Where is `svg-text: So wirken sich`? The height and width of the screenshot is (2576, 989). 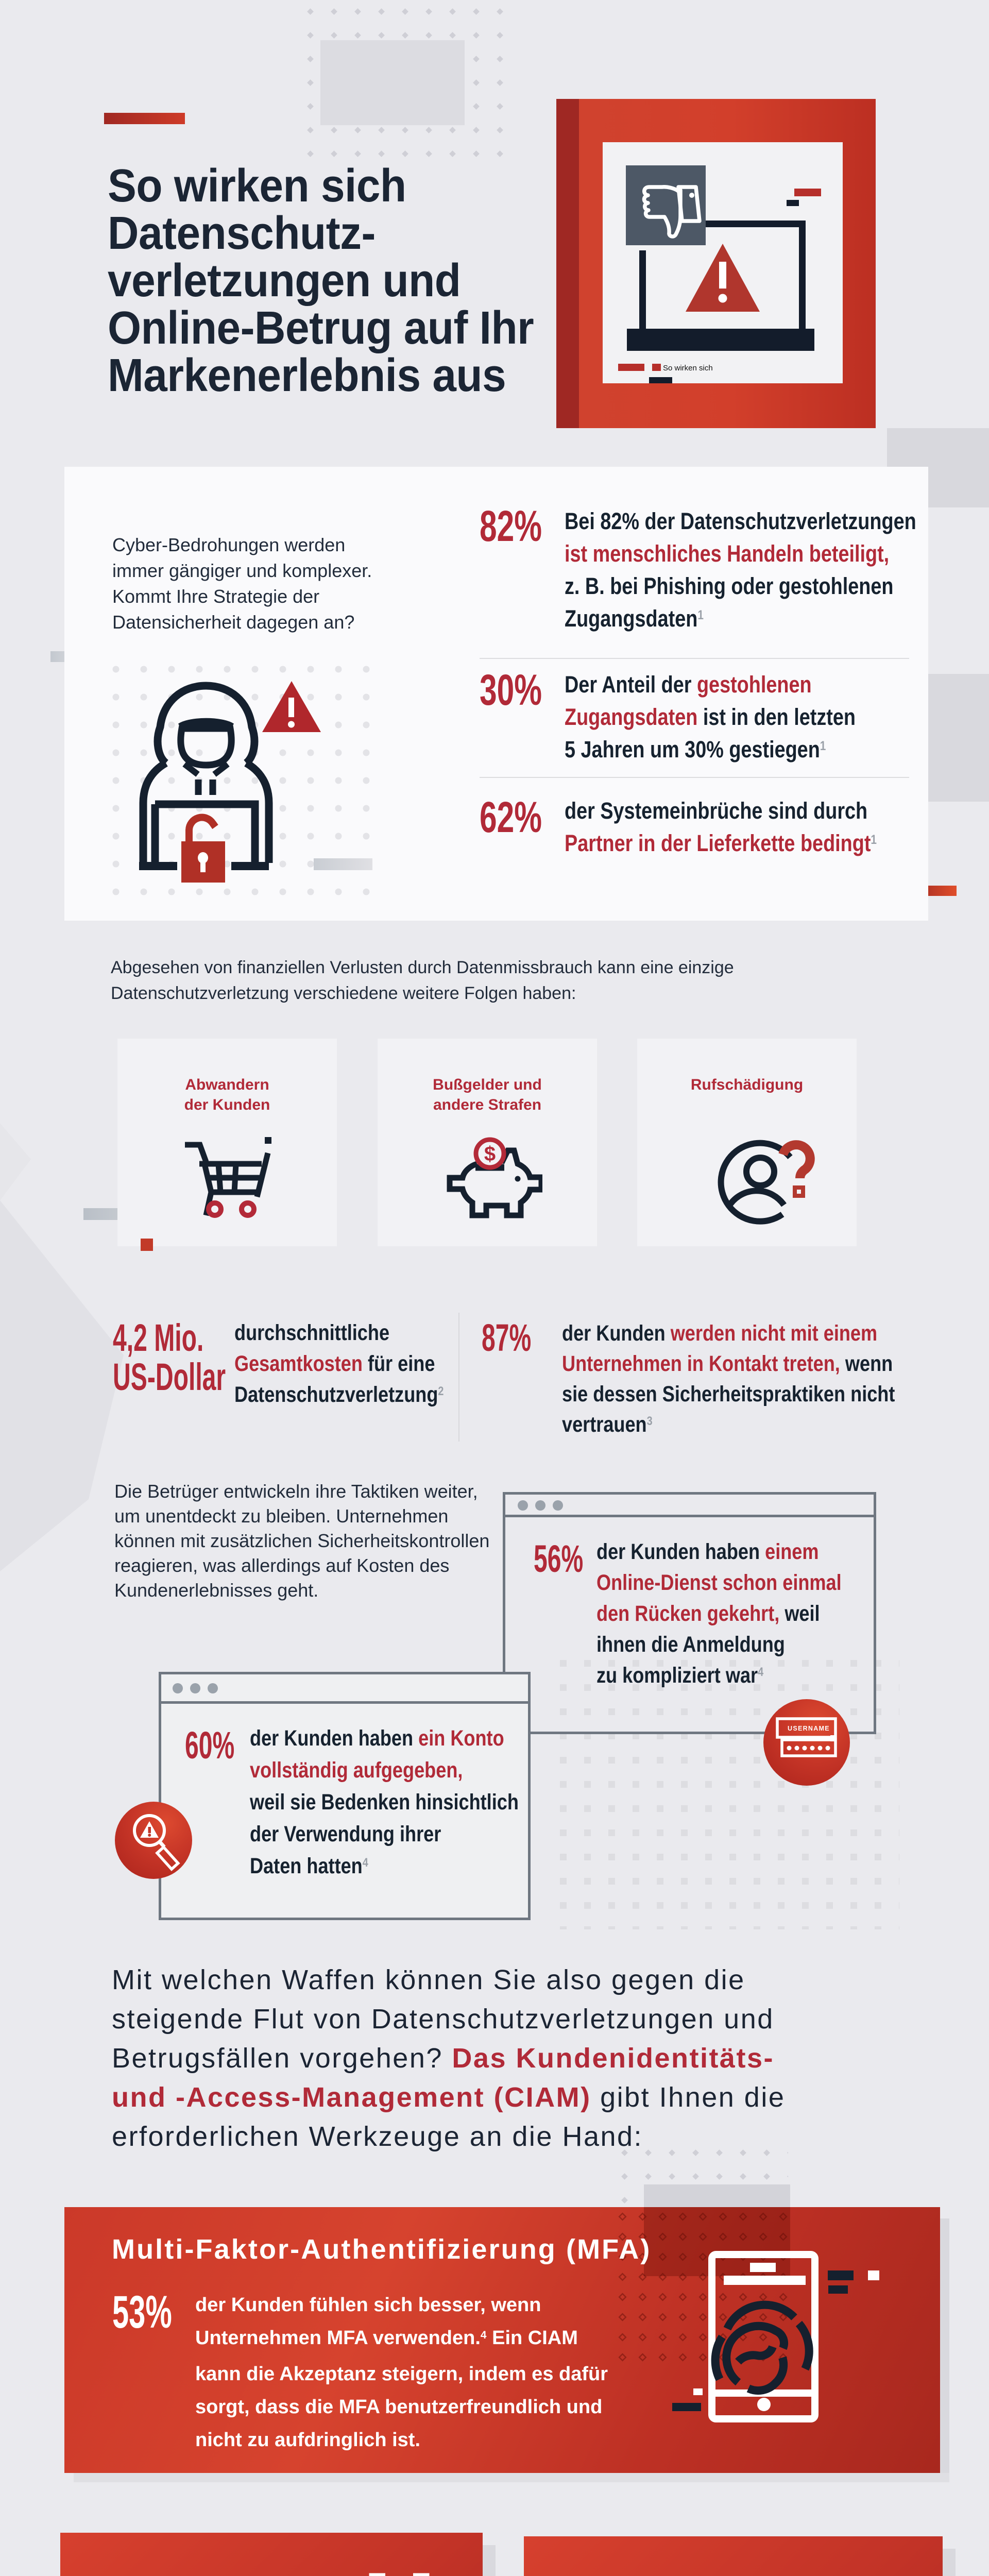
svg-text: So wirken sich is located at coordinates (688, 368).